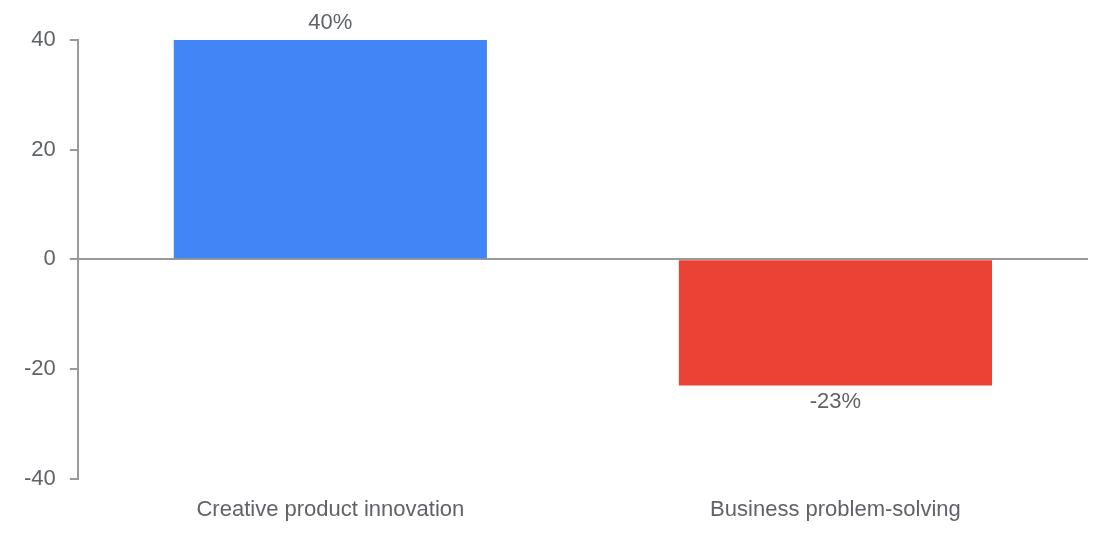 The height and width of the screenshot is (537, 1094). I want to click on y-tick-label: 20, so click(43, 148).